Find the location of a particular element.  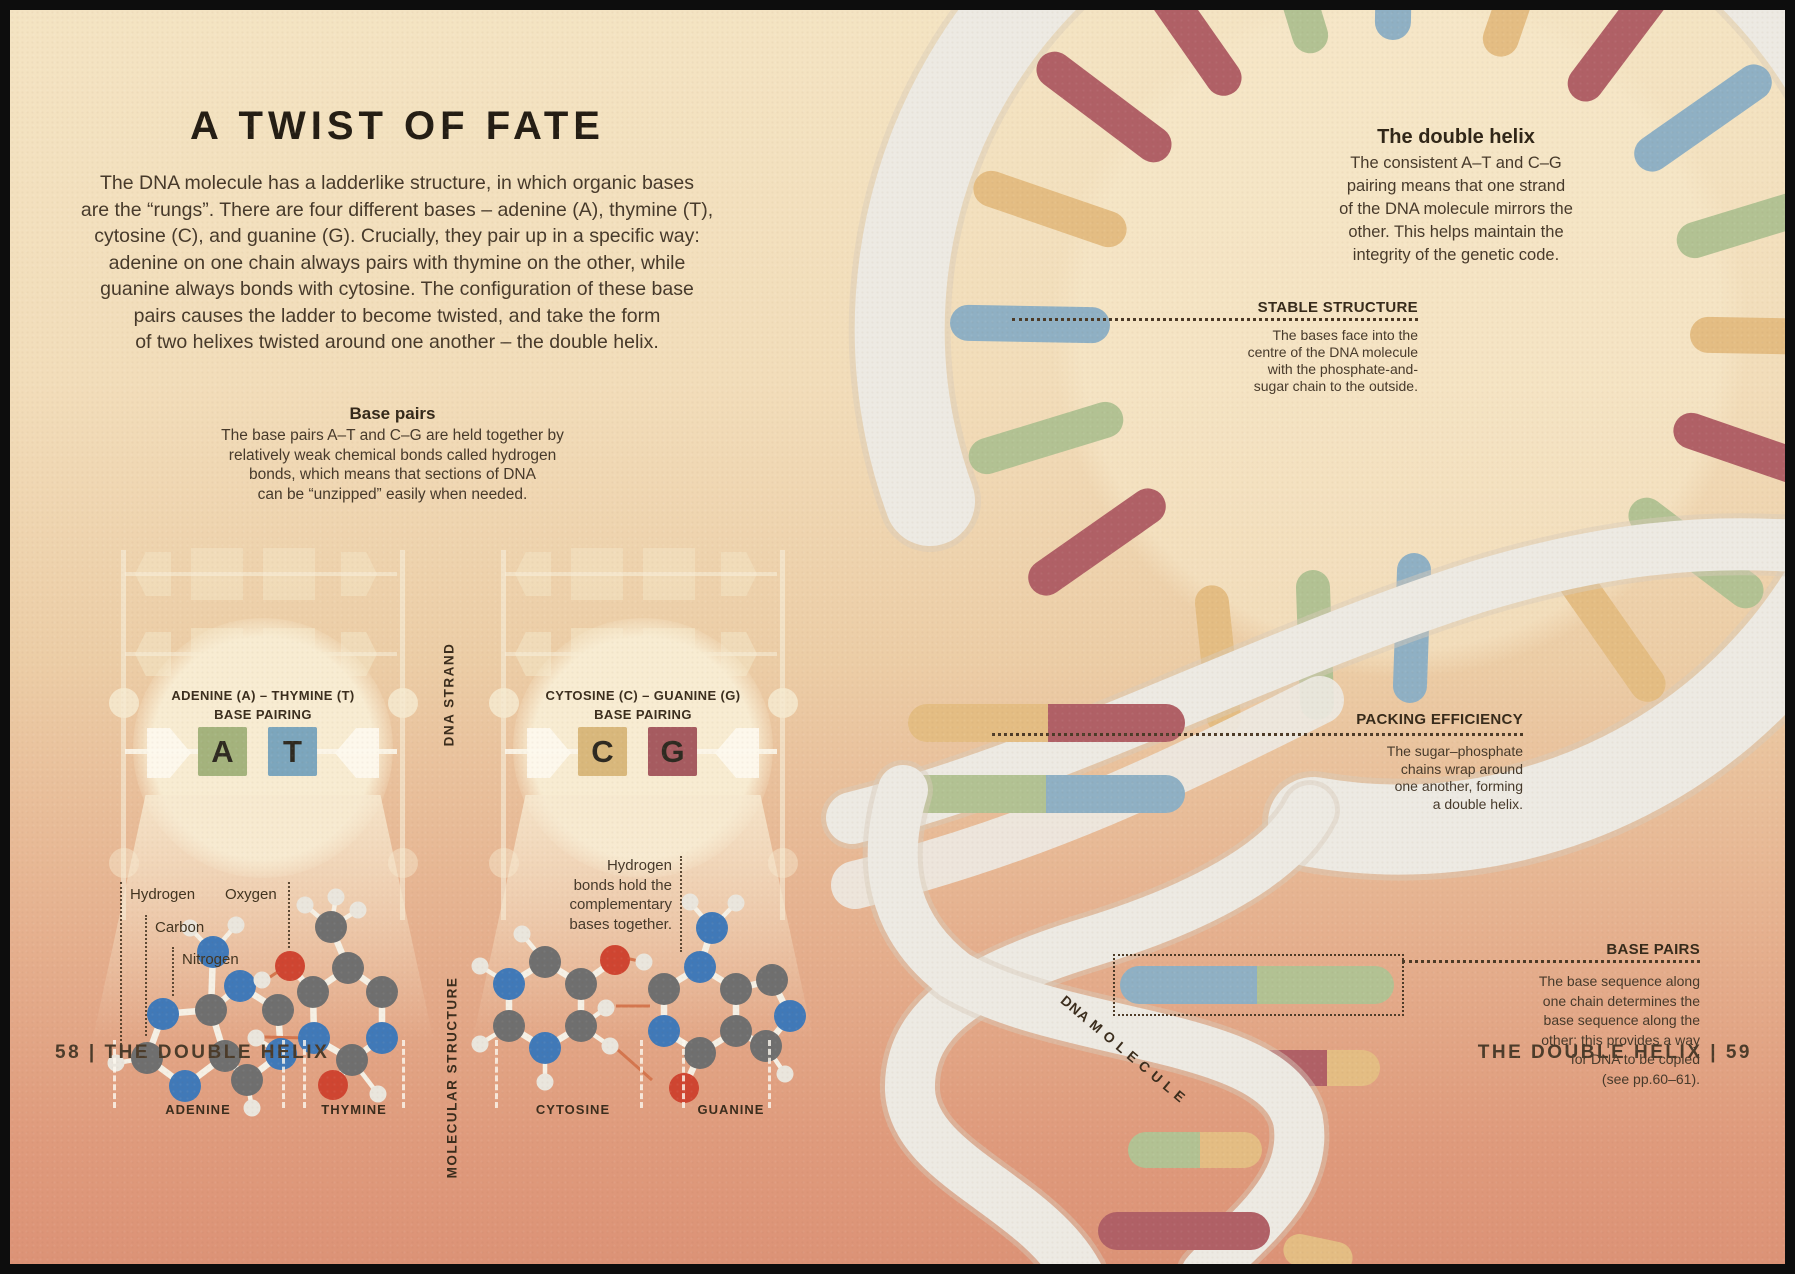

annotation-title-packing-efficiency: PACKING EFFICIENCY is located at coordinates (1439, 719).